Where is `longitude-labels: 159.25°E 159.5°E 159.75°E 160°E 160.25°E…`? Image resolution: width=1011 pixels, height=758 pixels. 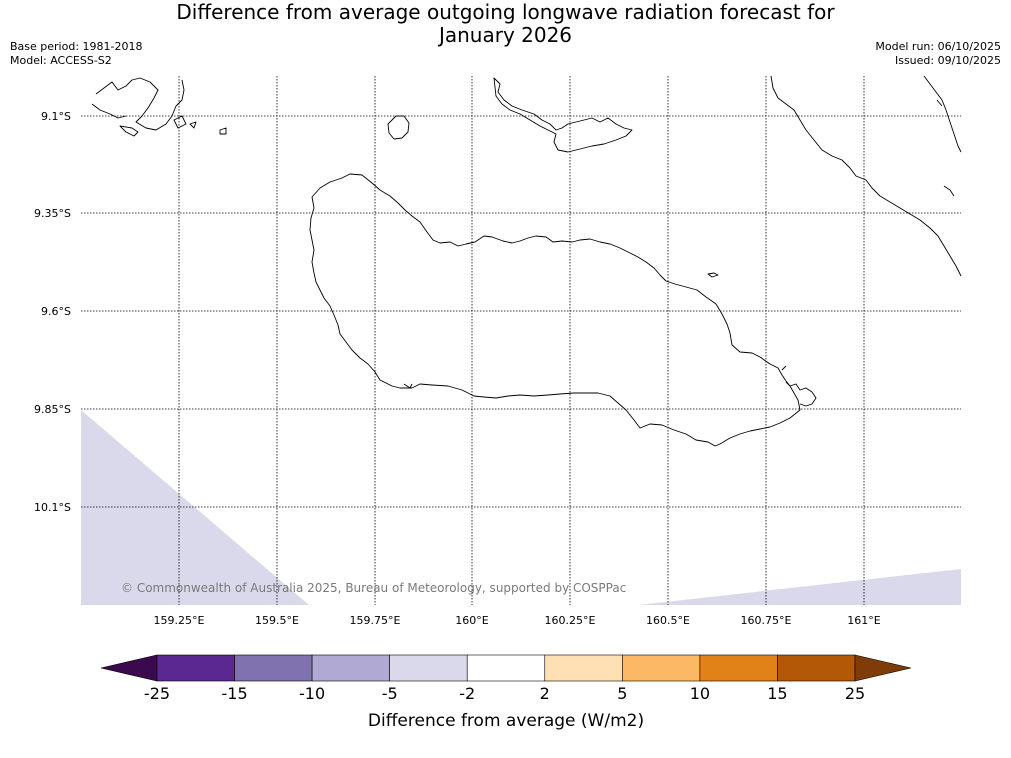
longitude-labels: 159.25°E 159.5°E 159.75°E 160°E 160.25°E… is located at coordinates (517, 620).